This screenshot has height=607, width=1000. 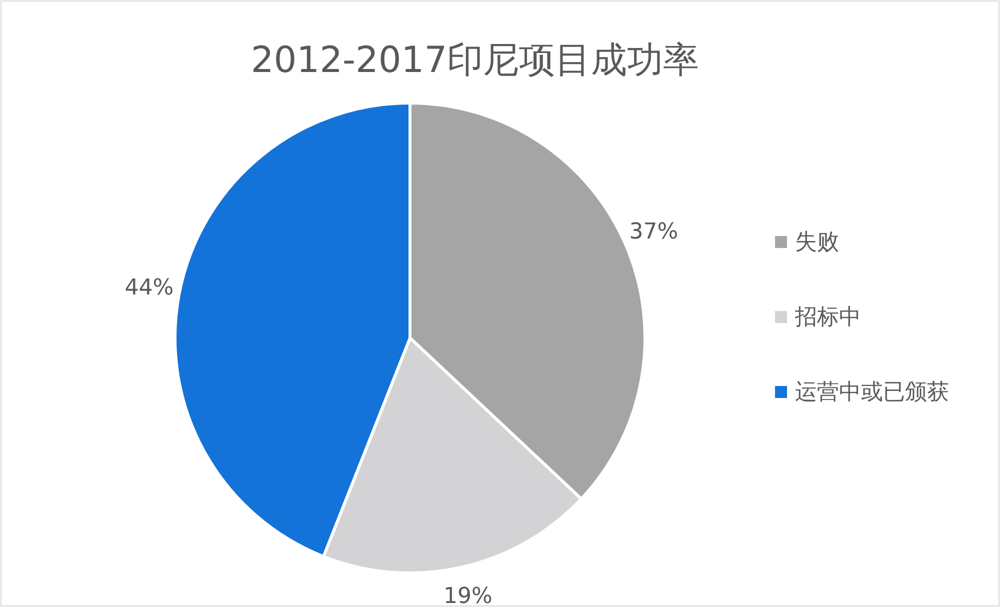 What do you see at coordinates (149, 287) in the screenshot?
I see `data-label: 44%` at bounding box center [149, 287].